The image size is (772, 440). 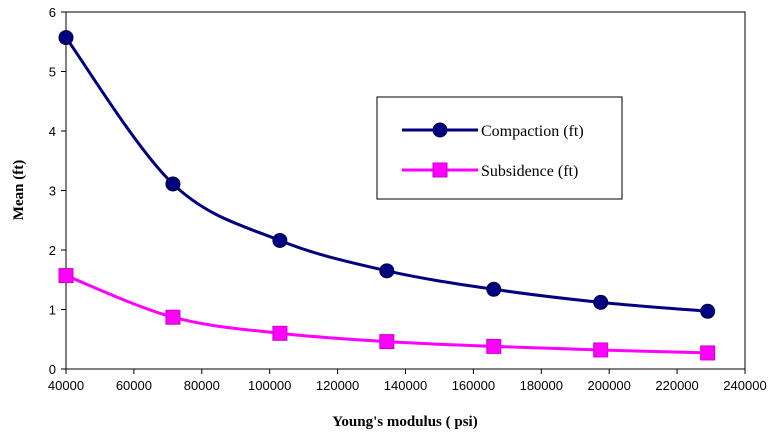 I want to click on x-tick-label: 60000, so click(x=134, y=385).